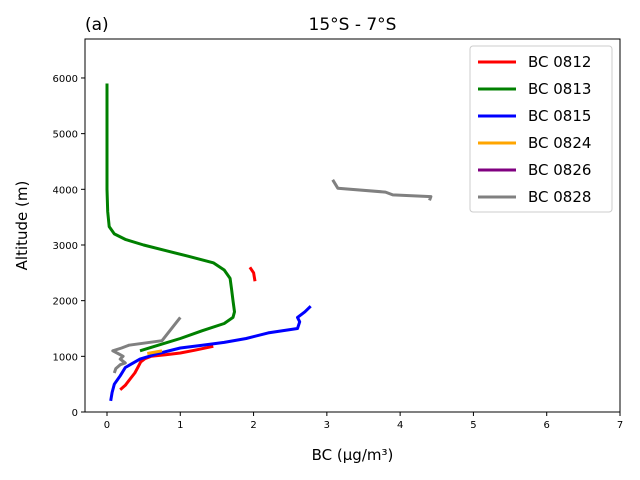 The height and width of the screenshot is (480, 640). What do you see at coordinates (253, 425) in the screenshot?
I see `x-tick-label: 2` at bounding box center [253, 425].